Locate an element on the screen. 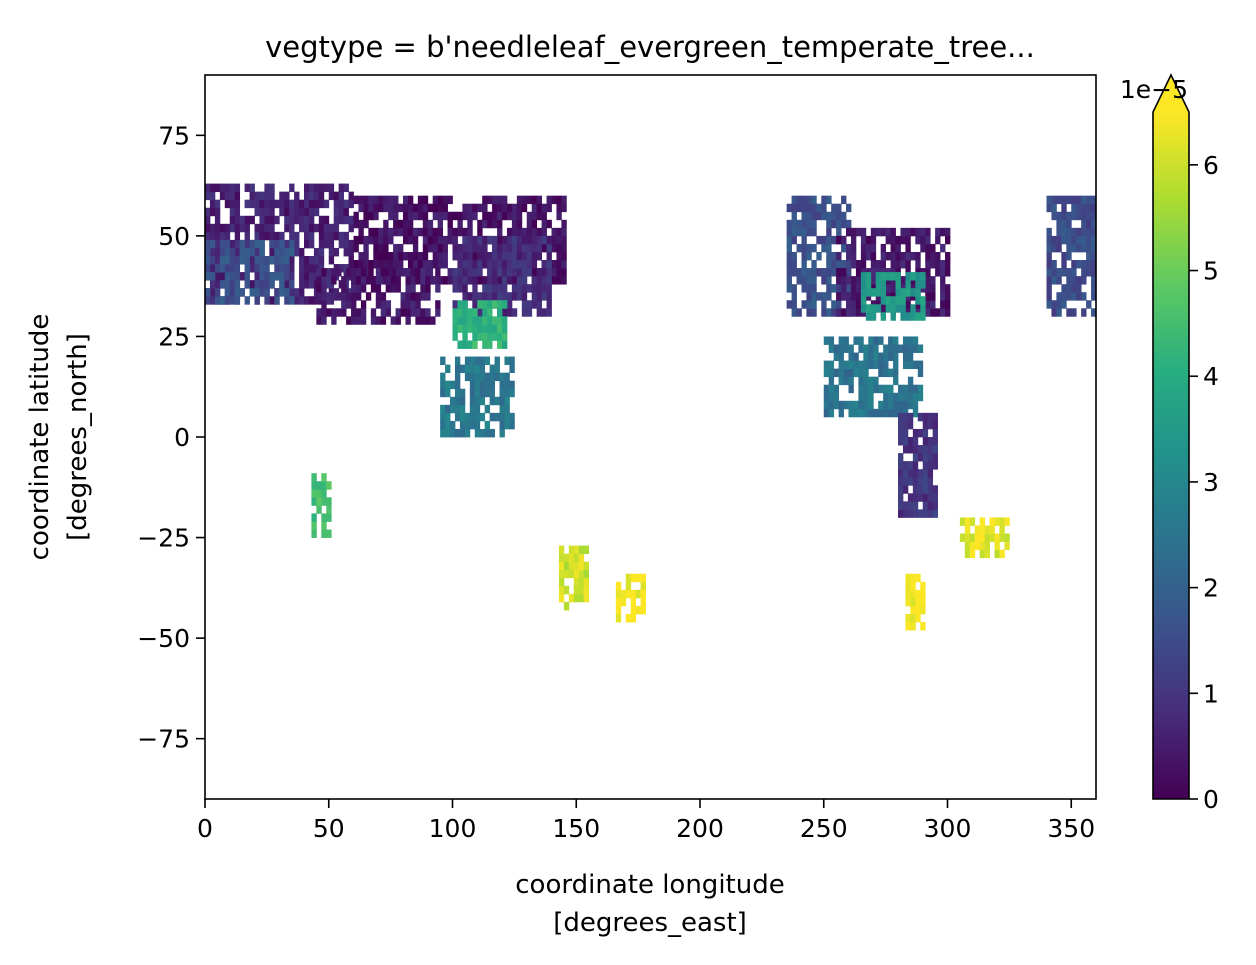 This screenshot has width=1256, height=965. x-tick-label: 150 is located at coordinates (576, 828).